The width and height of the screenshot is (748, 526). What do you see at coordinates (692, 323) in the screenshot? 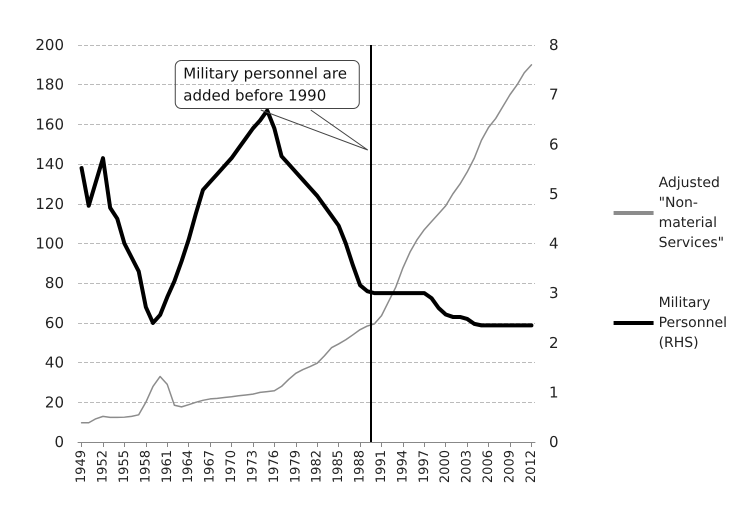
I see `legend-label: Military Personnel (RHS)` at bounding box center [692, 323].